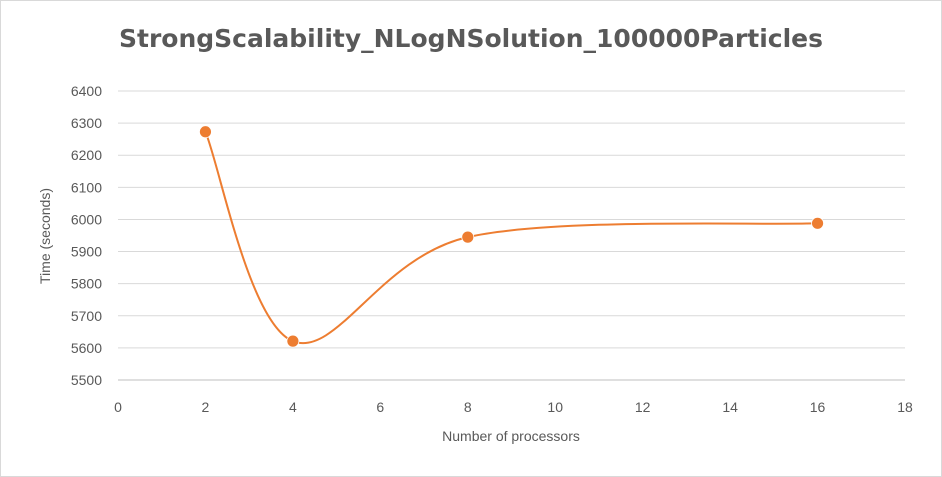  Describe the element at coordinates (86, 316) in the screenshot. I see `y-tick-label: 5700` at that location.